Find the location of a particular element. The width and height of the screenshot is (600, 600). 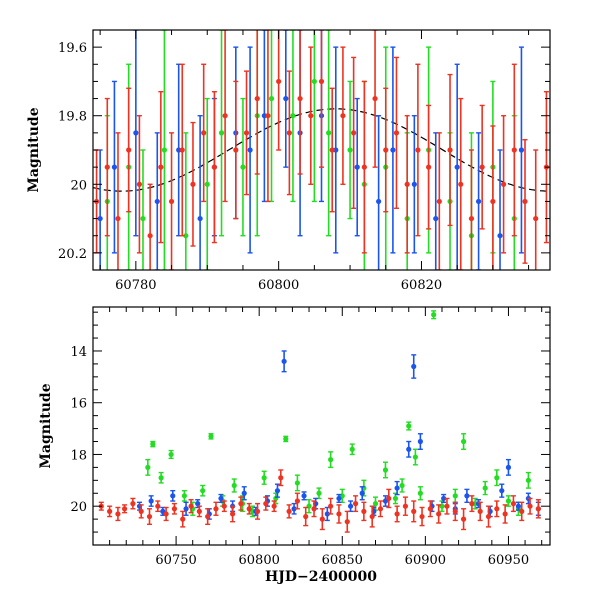

x-tick-label: 60900 is located at coordinates (425, 560).